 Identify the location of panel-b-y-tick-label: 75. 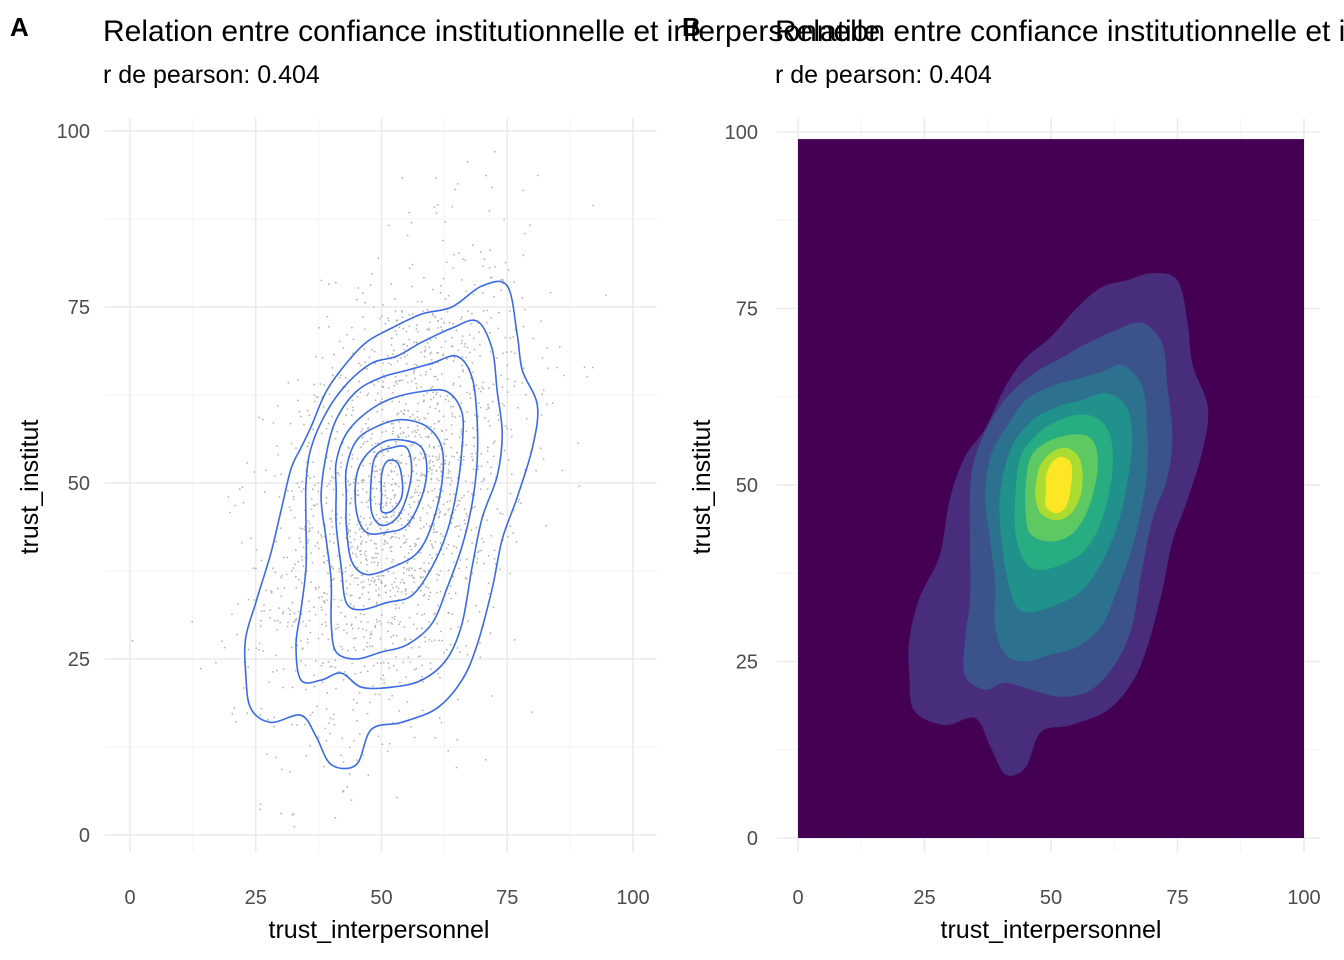
(747, 310).